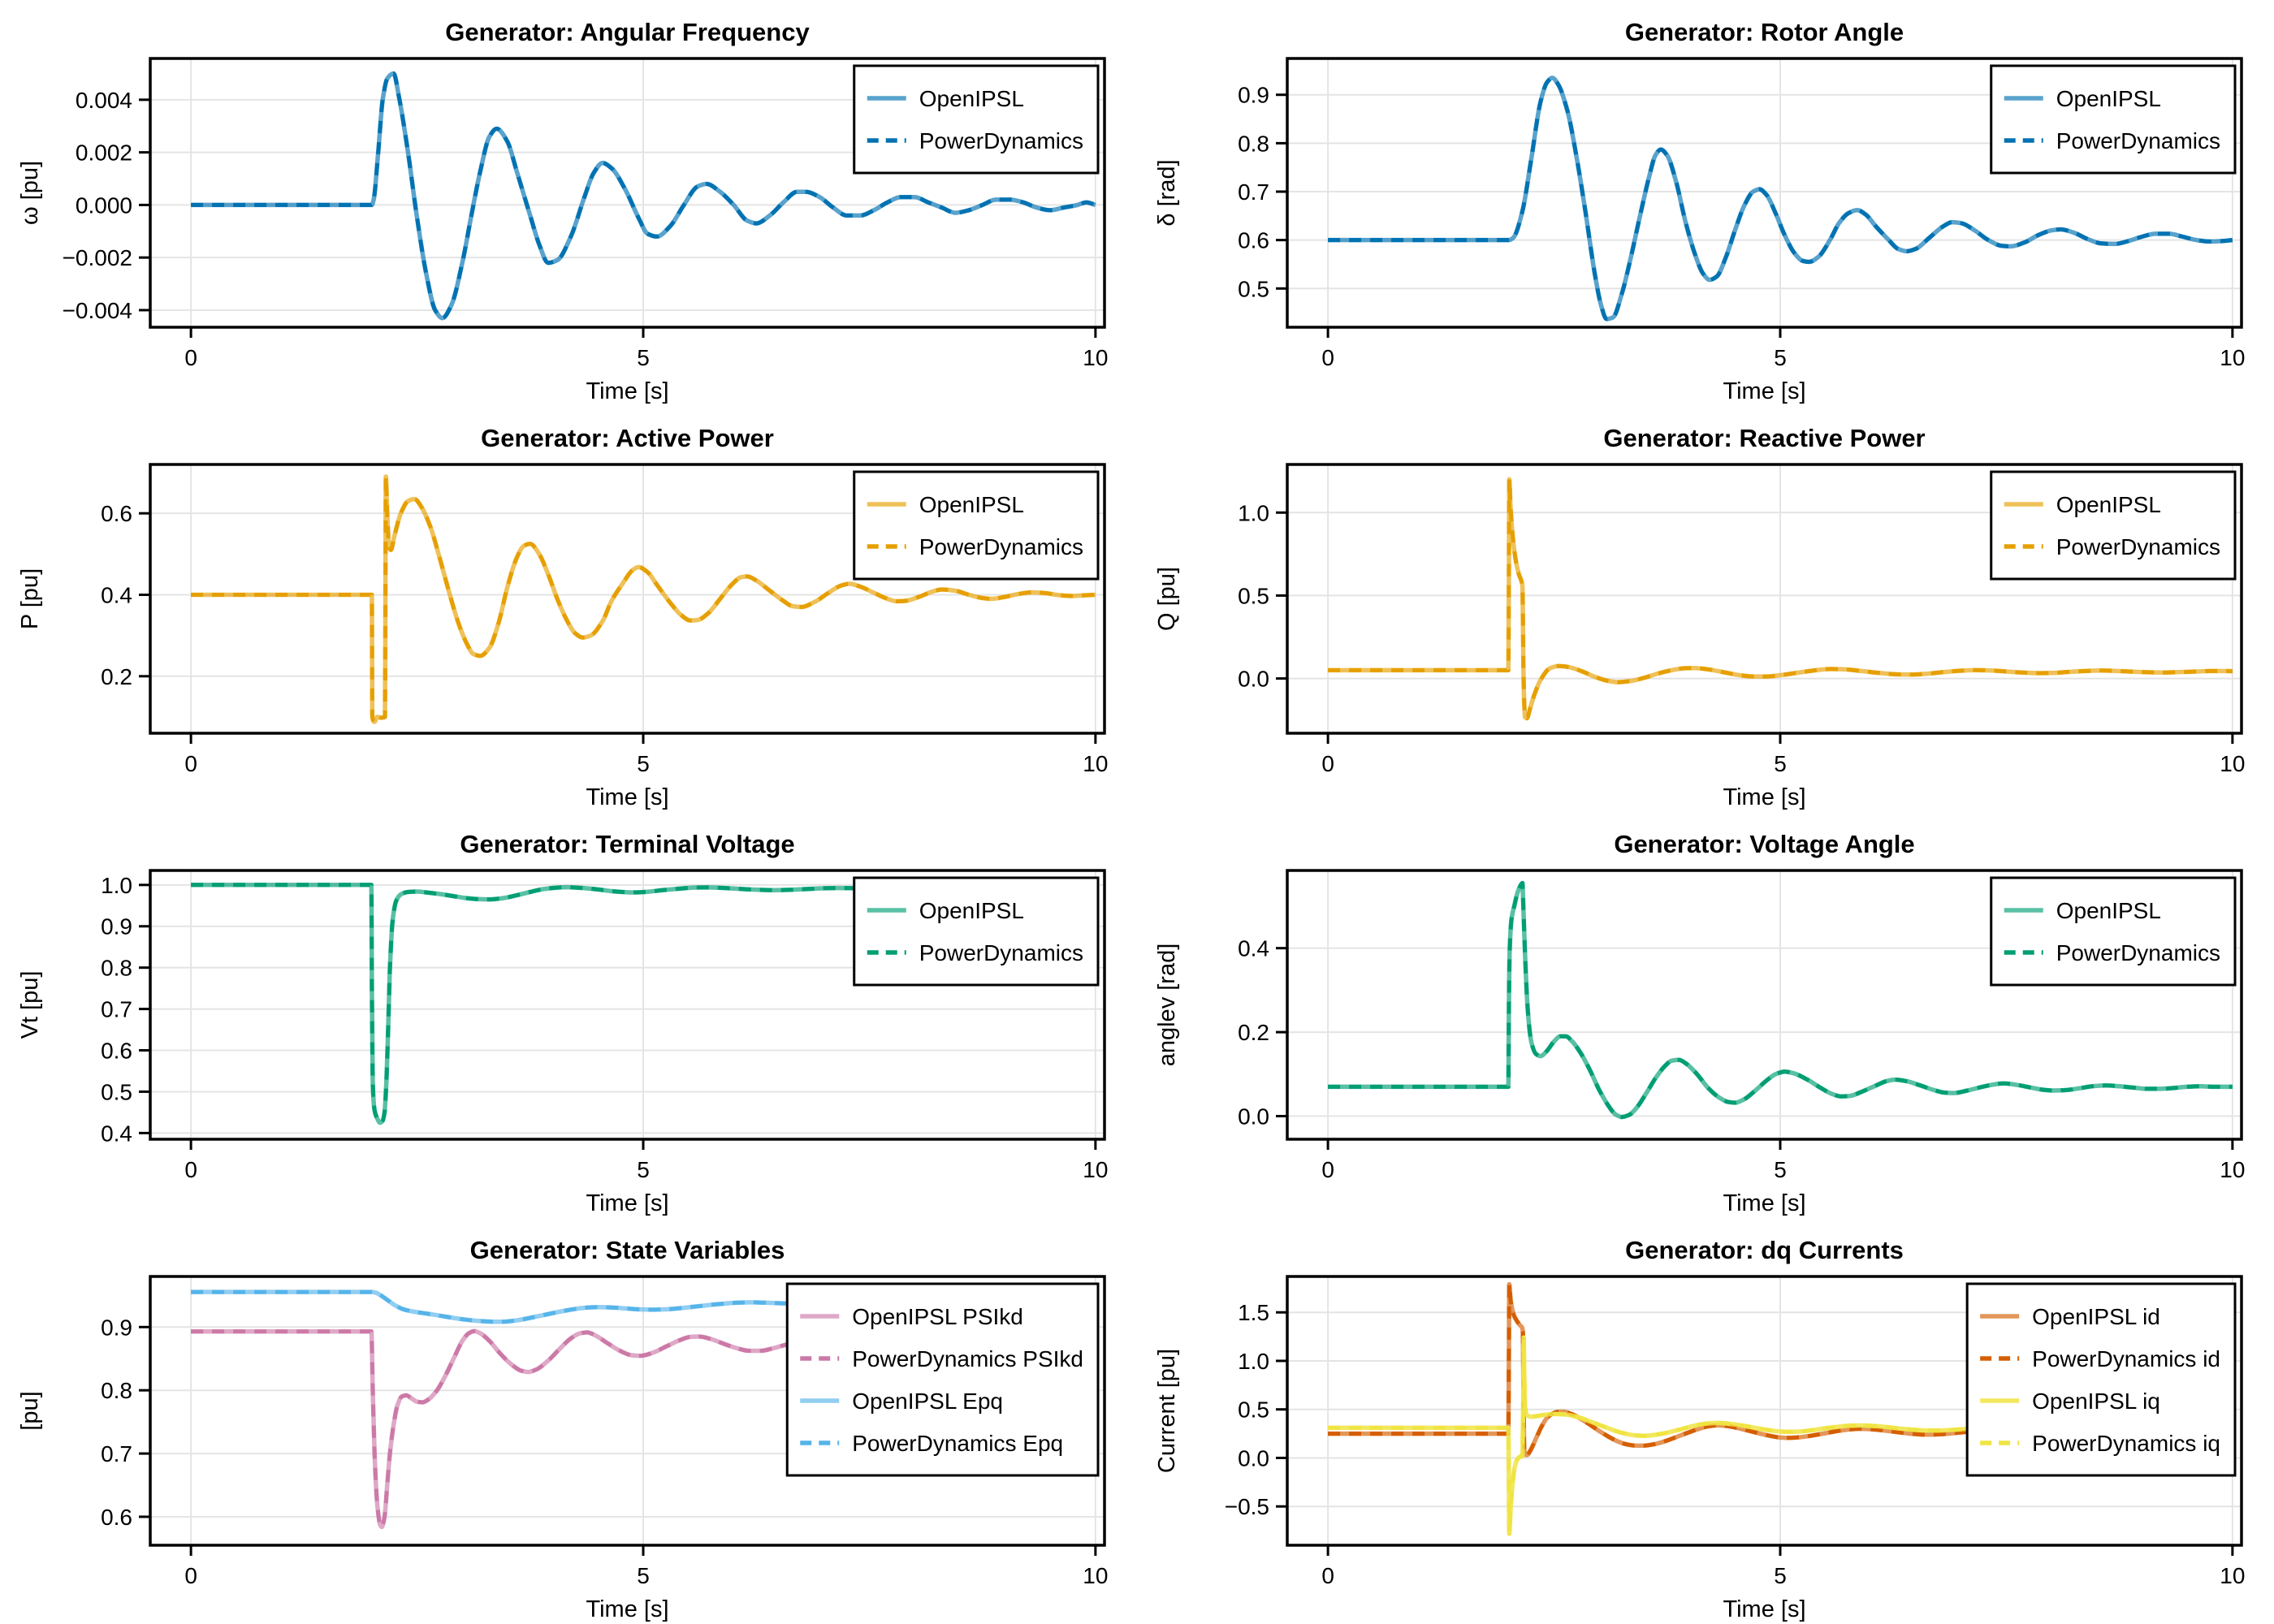 This screenshot has width=2274, height=1624. Describe the element at coordinates (30, 1005) in the screenshot. I see `y-axis-label: Vt [pu]` at that location.